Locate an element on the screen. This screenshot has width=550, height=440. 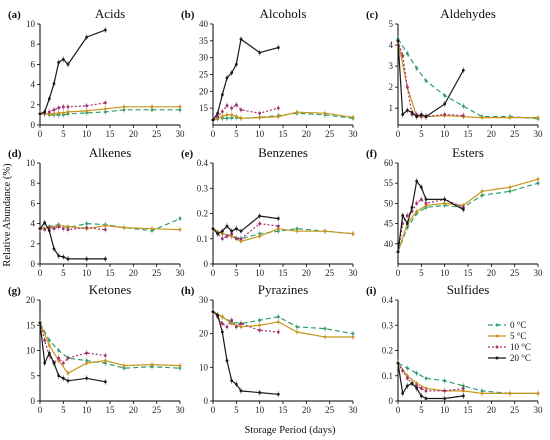
y-tick-label: 40 is located at coordinates (204, 24).